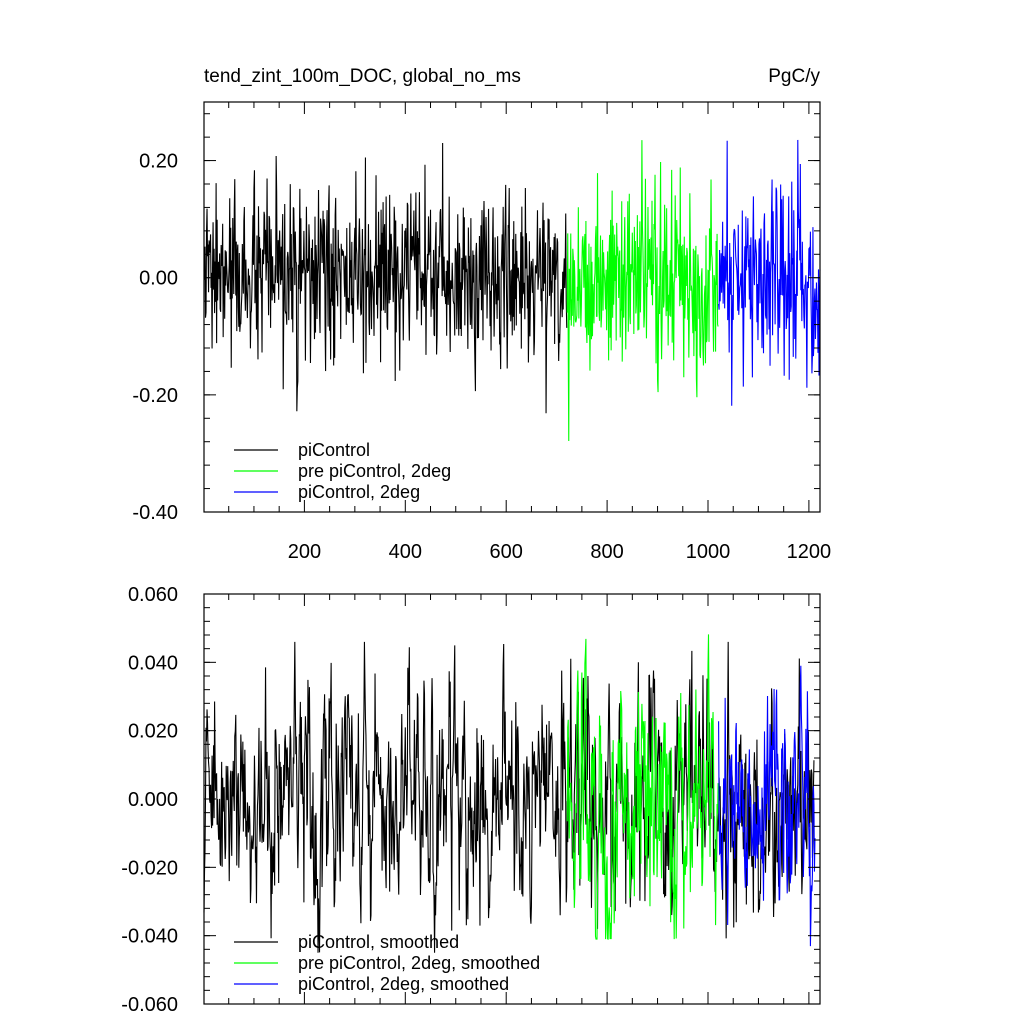  What do you see at coordinates (304, 552) in the screenshot?
I see `x-tick-label: 200` at bounding box center [304, 552].